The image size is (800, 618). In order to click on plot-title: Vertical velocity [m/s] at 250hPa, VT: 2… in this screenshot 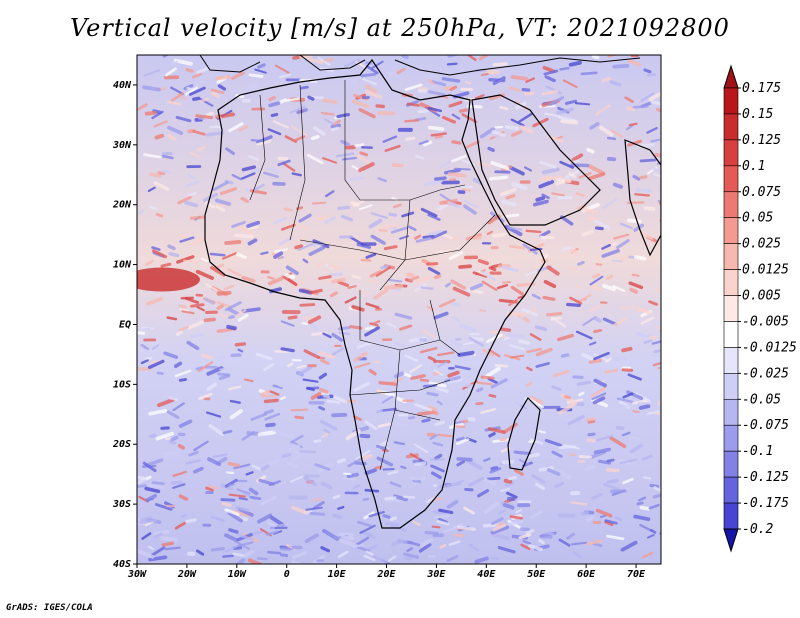, I will do `click(400, 28)`.